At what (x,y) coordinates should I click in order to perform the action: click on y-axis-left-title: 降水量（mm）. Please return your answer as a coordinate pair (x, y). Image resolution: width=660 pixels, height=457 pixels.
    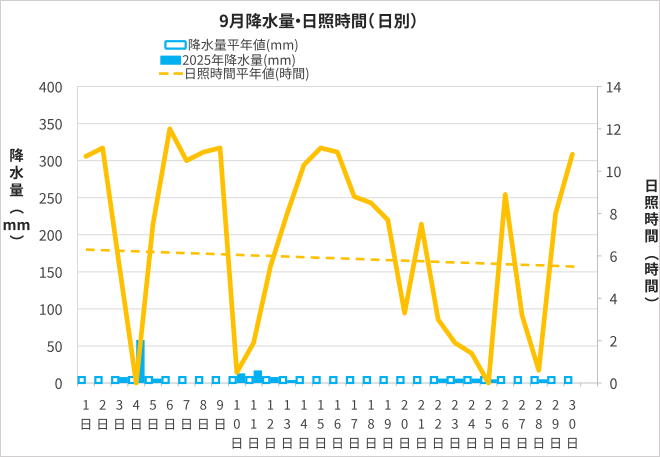
    Looking at the image, I should click on (16, 194).